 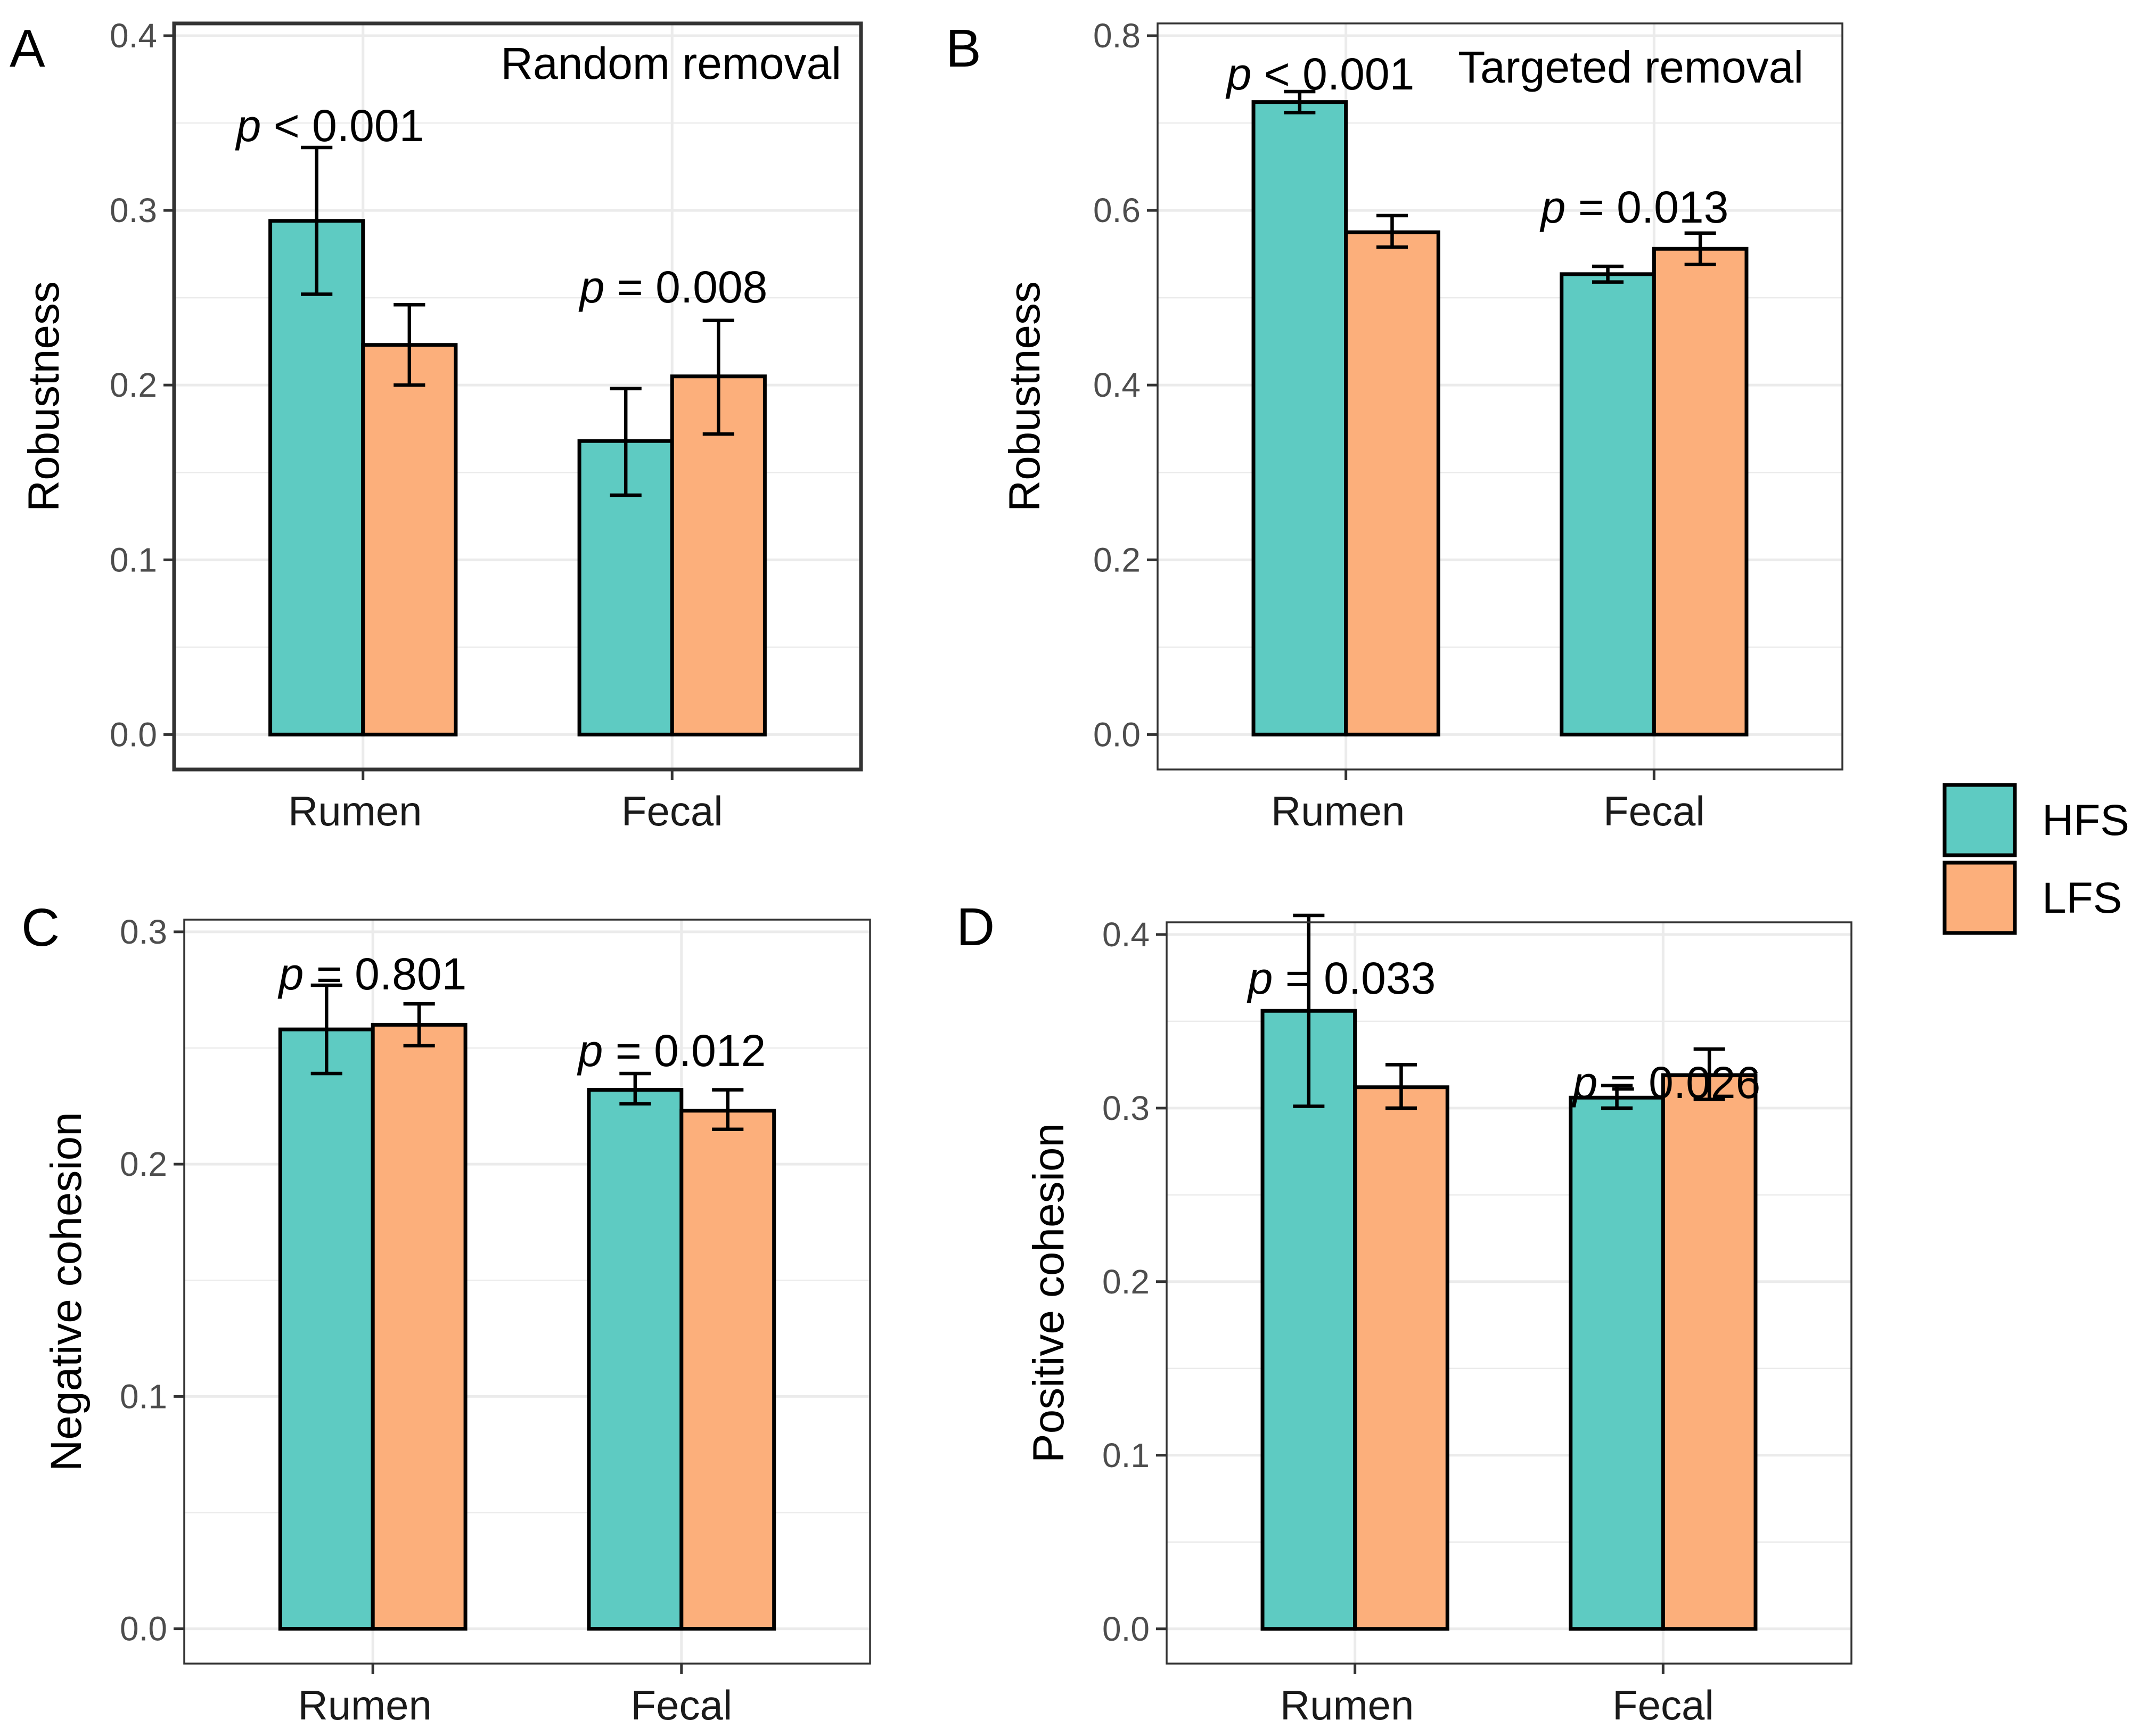 What do you see at coordinates (1980, 898) in the screenshot?
I see `legend-key-lfs` at bounding box center [1980, 898].